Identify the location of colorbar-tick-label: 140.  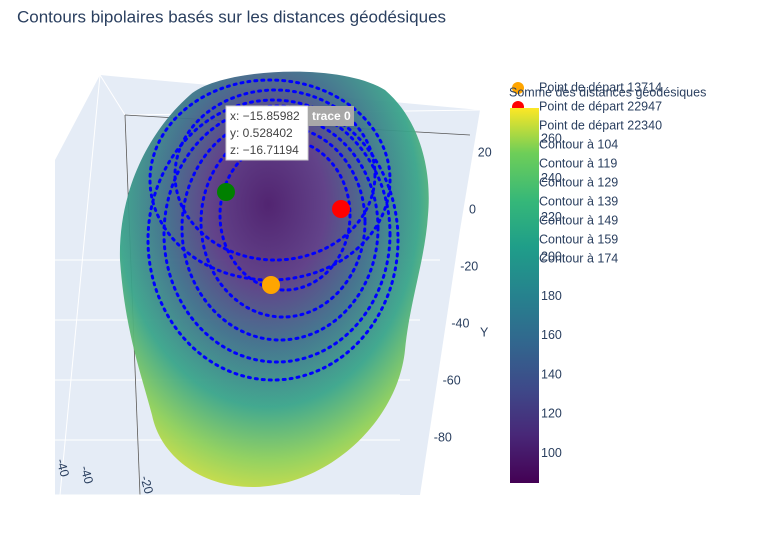
(551, 374).